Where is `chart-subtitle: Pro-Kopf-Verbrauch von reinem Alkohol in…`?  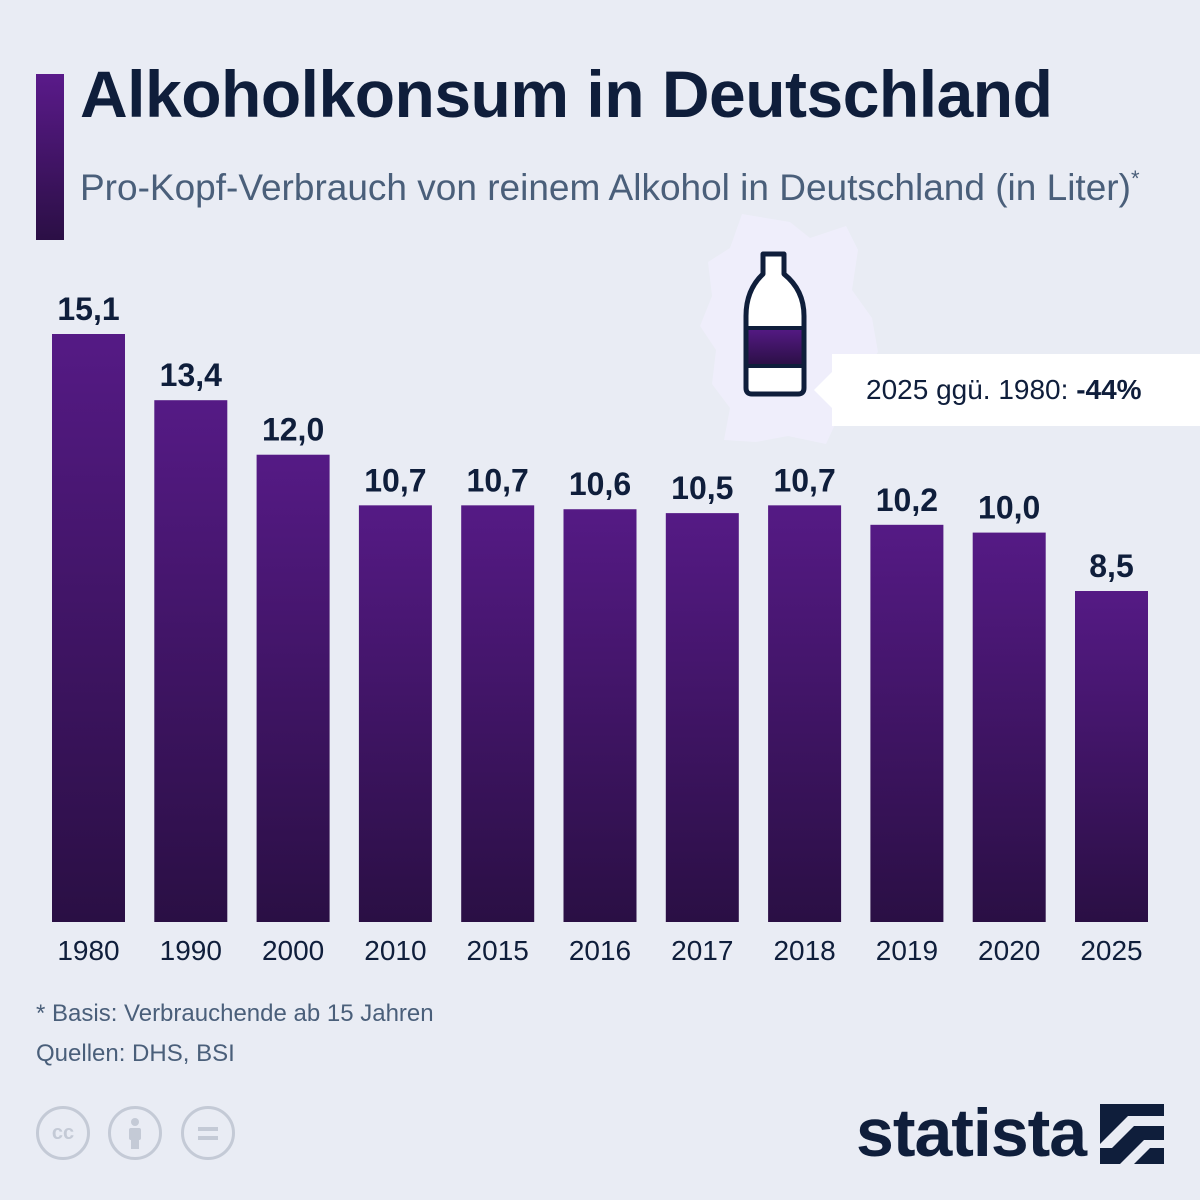 chart-subtitle: Pro-Kopf-Verbrauch von reinem Alkohol in… is located at coordinates (610, 183).